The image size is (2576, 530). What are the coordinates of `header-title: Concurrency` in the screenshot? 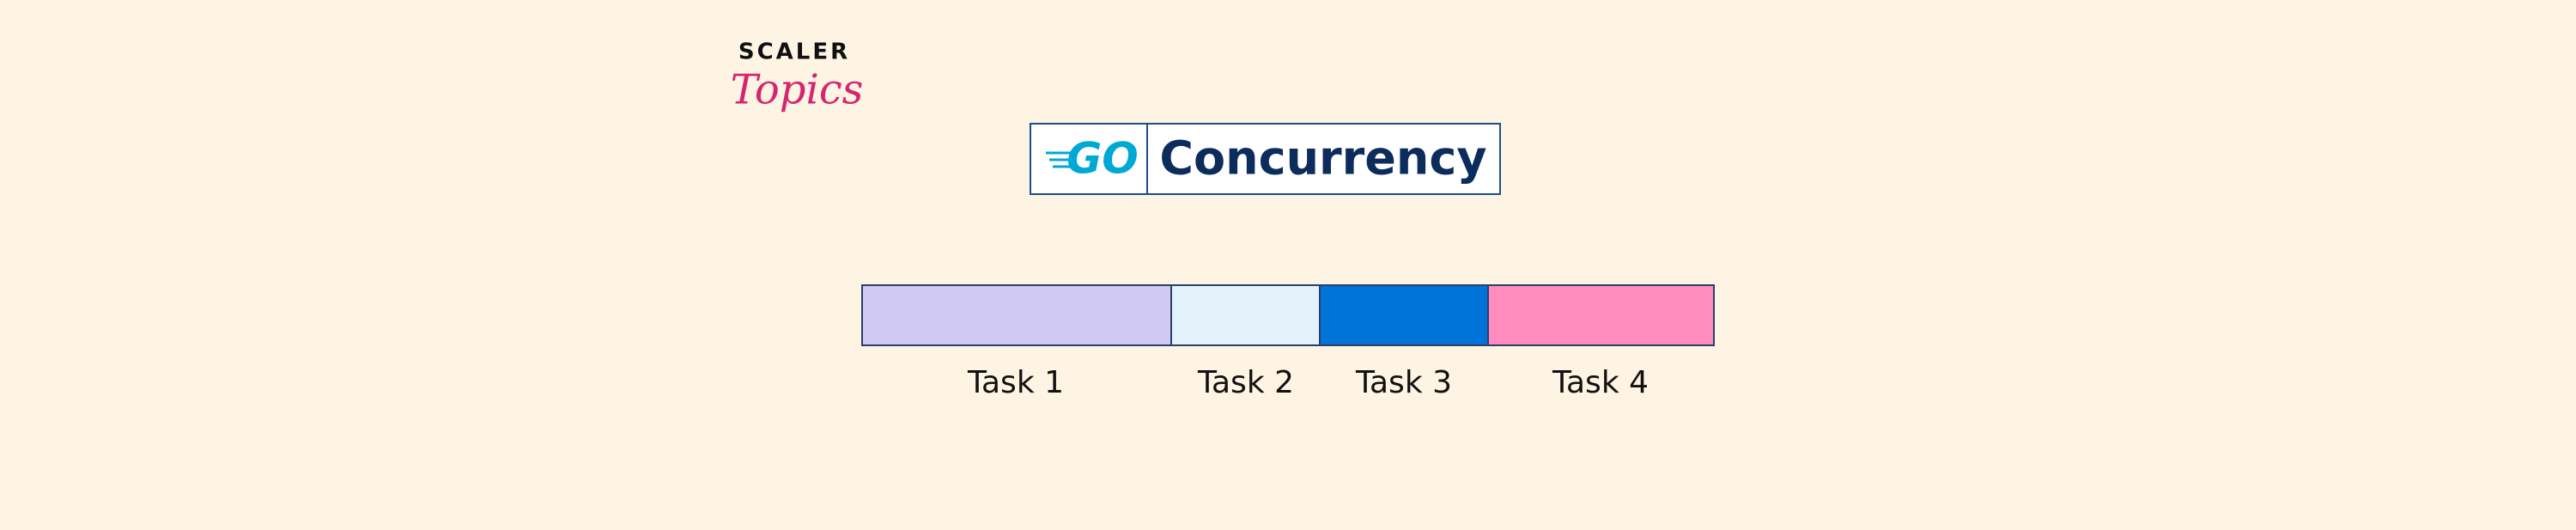 It's located at (1323, 158).